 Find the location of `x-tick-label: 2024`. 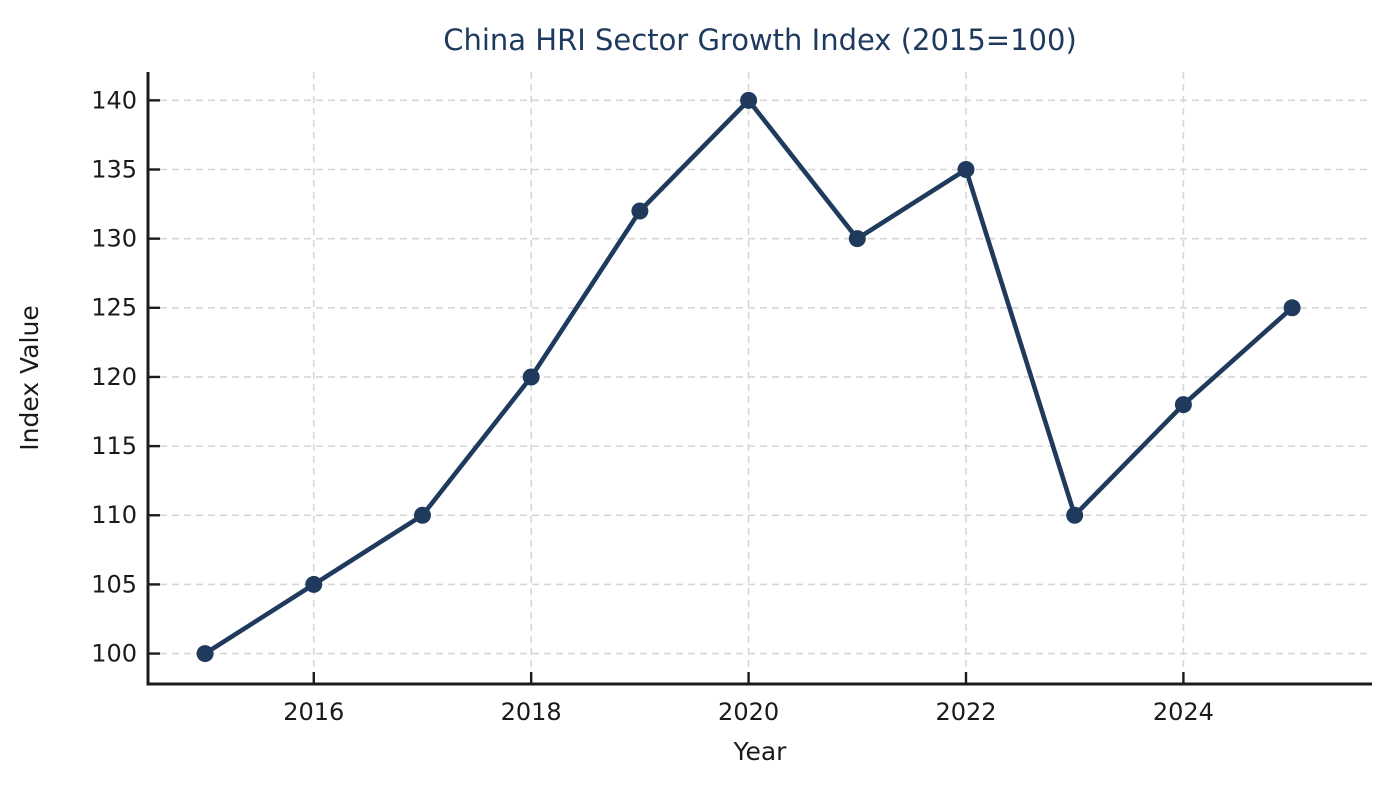

x-tick-label: 2024 is located at coordinates (1183, 712).